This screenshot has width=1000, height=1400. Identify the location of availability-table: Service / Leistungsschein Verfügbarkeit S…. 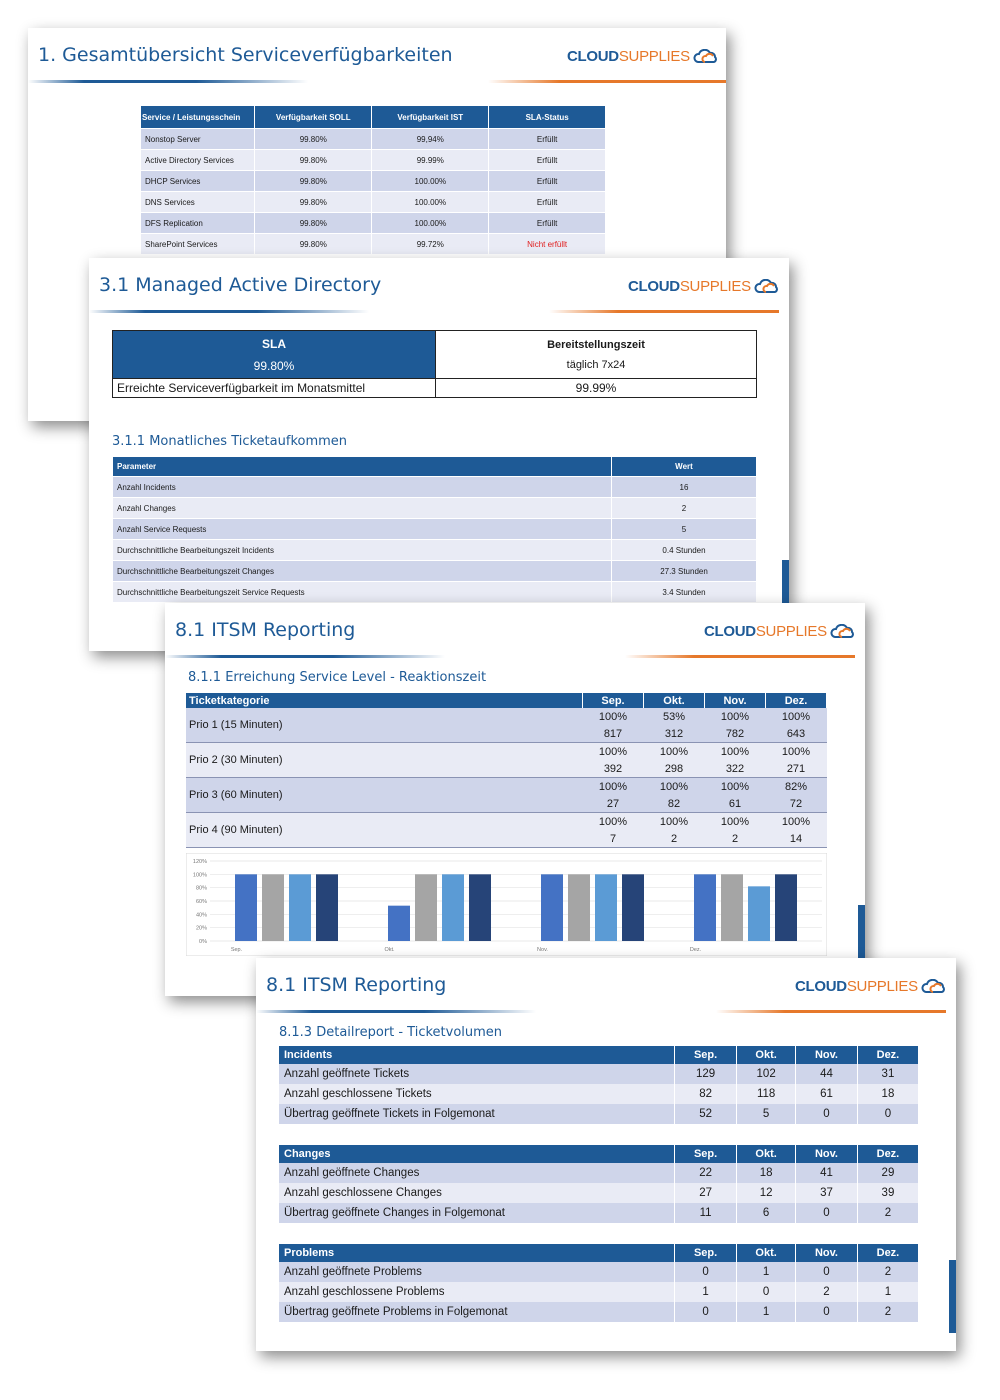
(372, 180).